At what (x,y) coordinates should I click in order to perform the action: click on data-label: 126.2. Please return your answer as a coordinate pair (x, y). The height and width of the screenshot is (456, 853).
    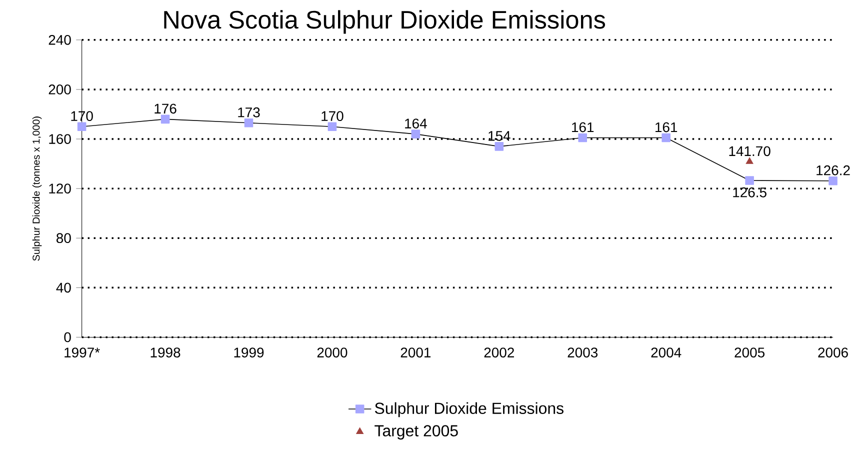
    Looking at the image, I should click on (833, 170).